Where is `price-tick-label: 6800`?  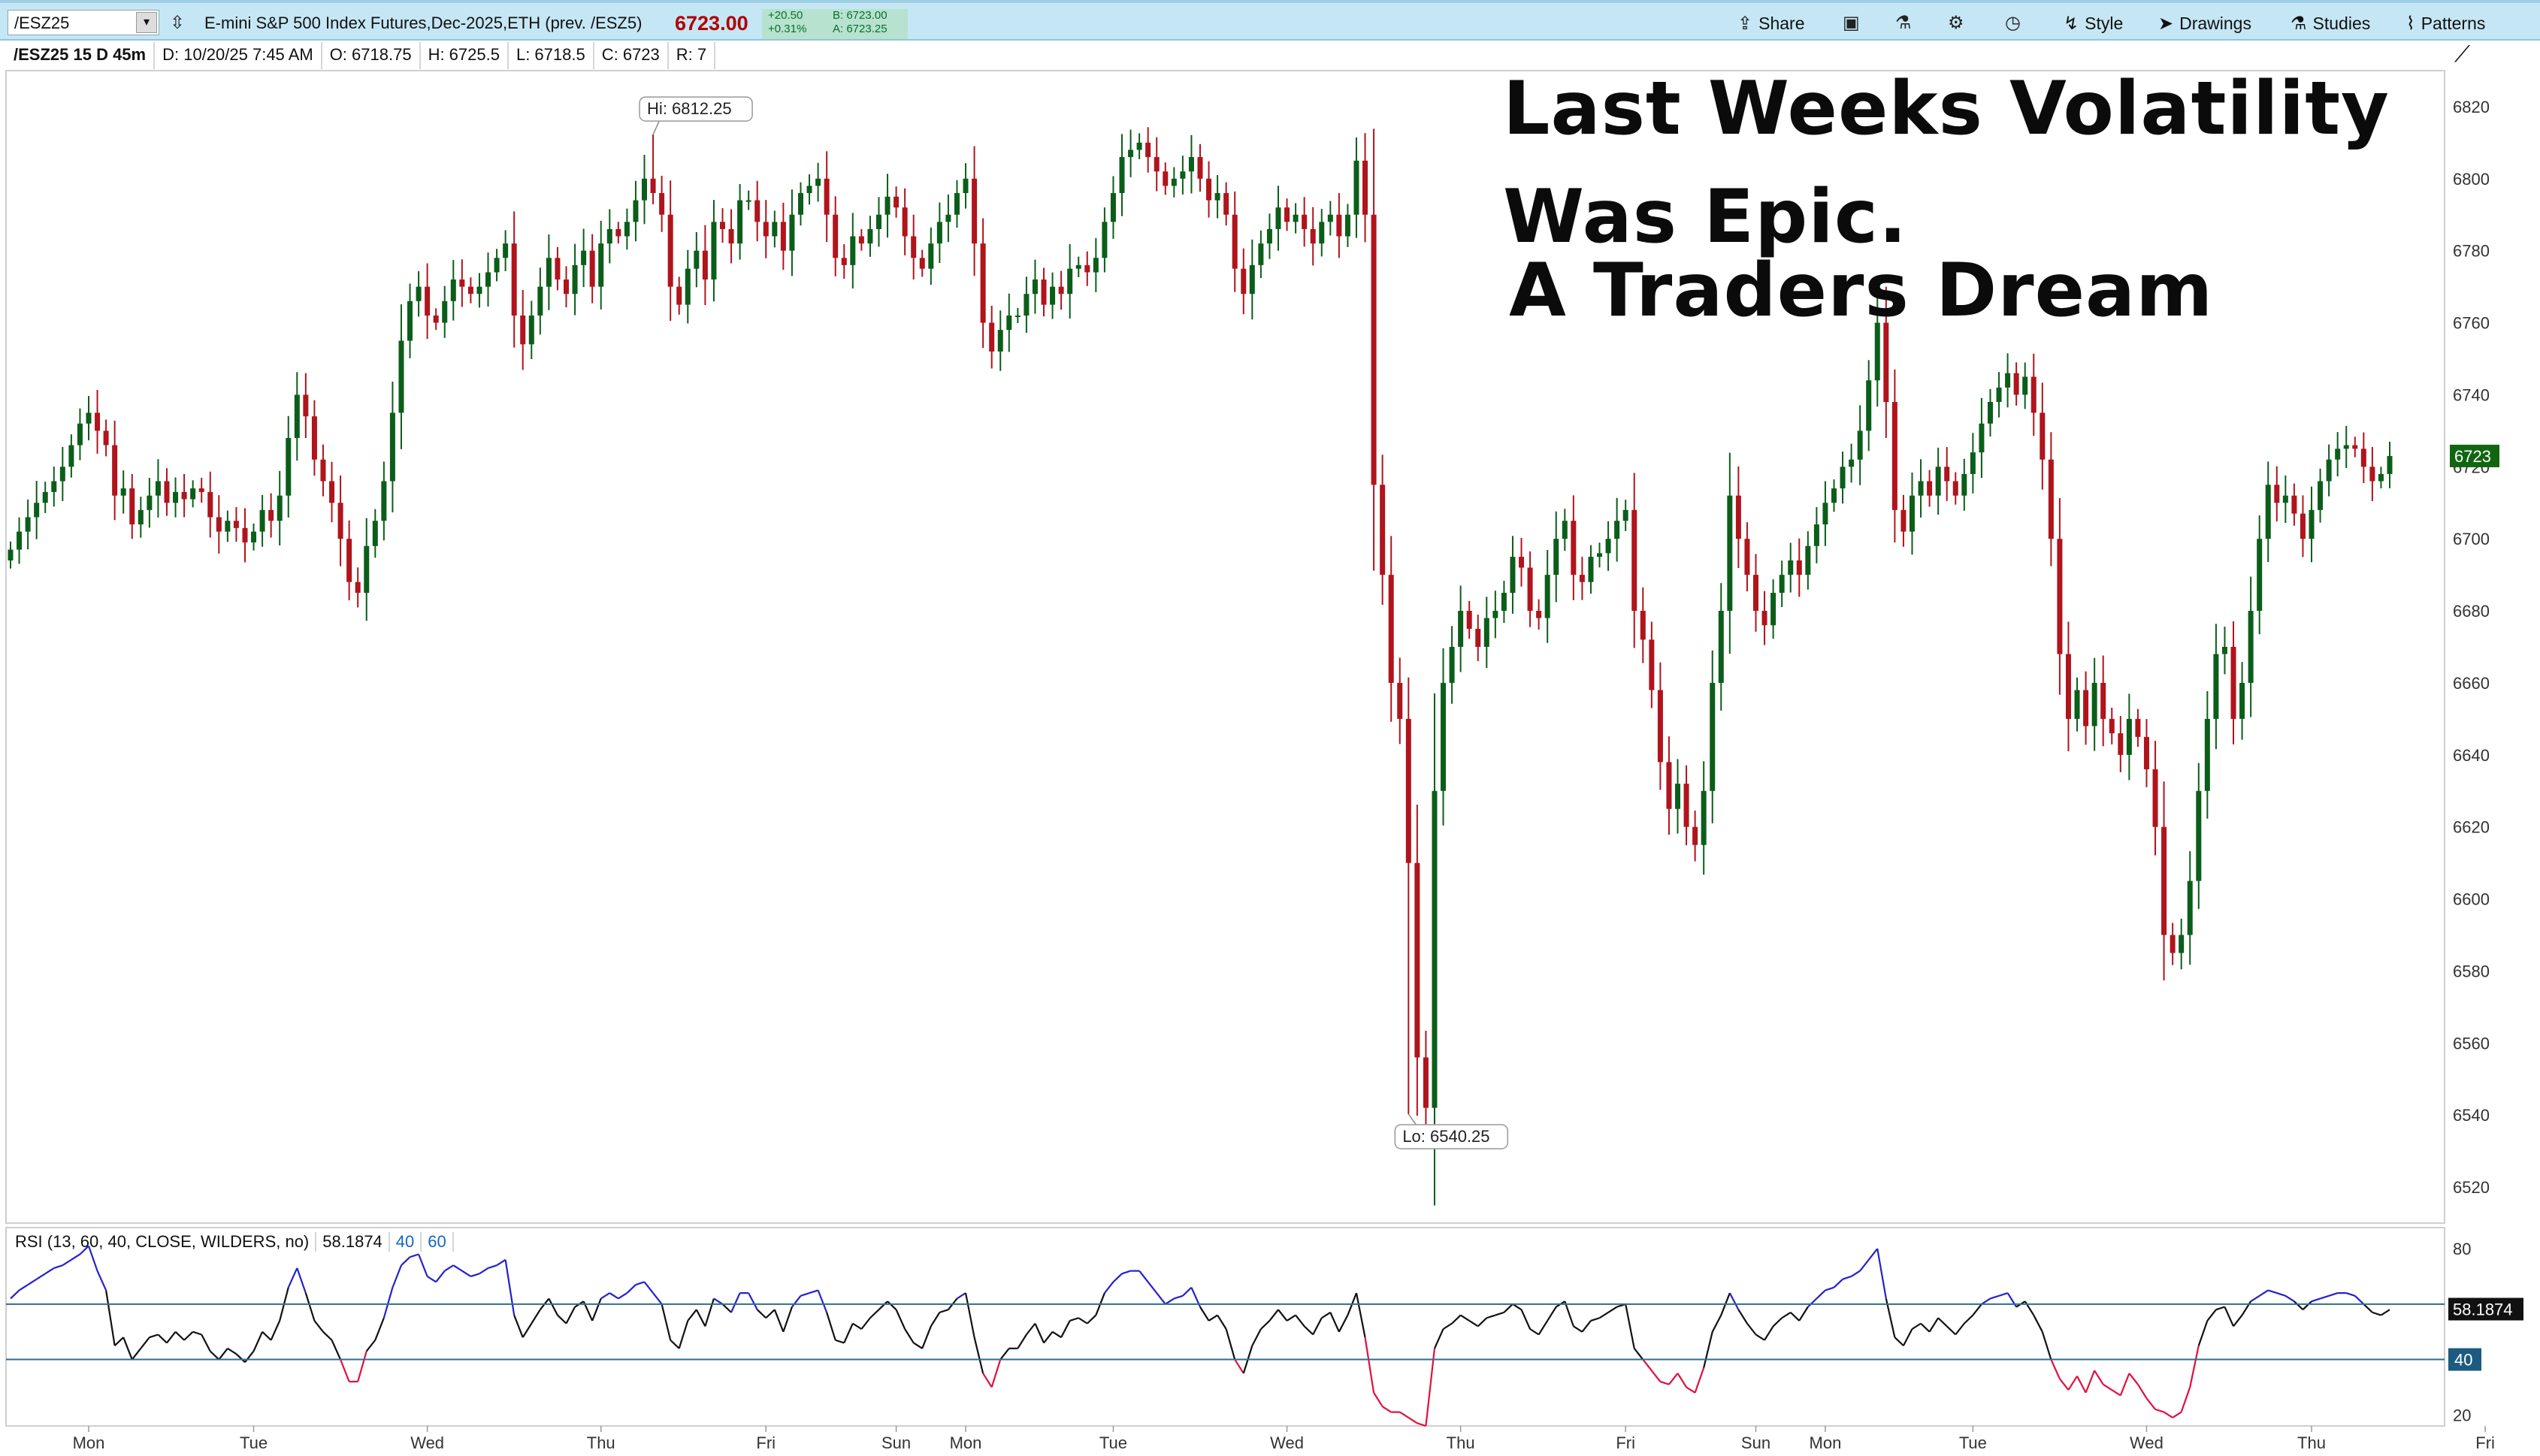
price-tick-label: 6800 is located at coordinates (2471, 179).